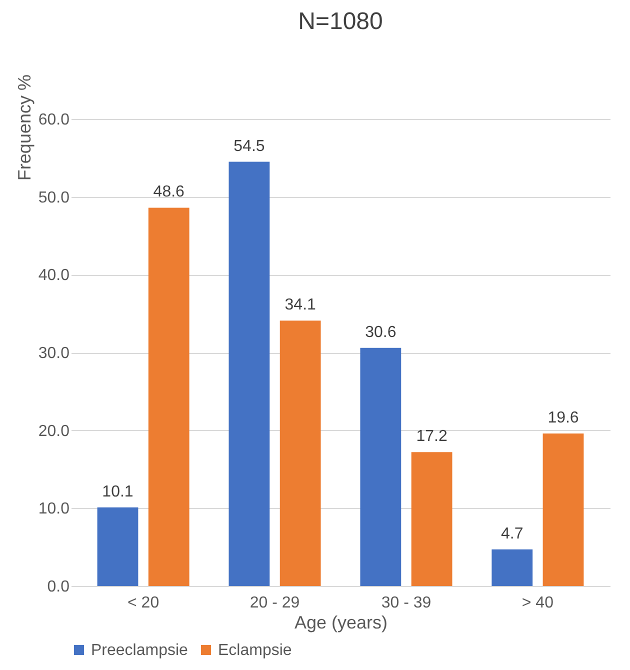  I want to click on y-tick-label: 20.0, so click(54, 431).